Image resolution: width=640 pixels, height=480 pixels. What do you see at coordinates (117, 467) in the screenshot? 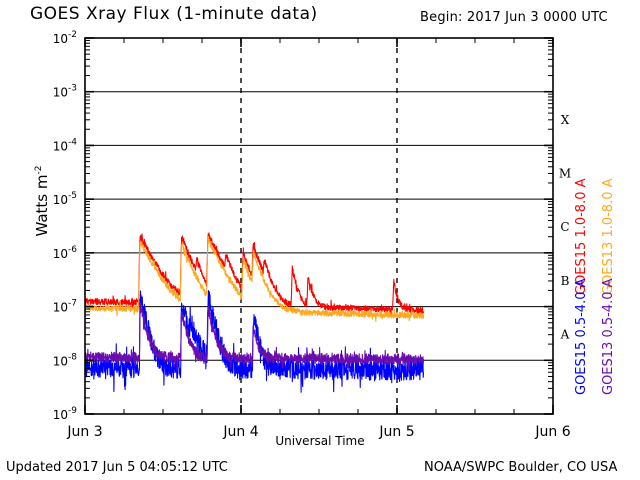
I see `updated-timestamp: Updated 2017 Jun 5 04:05:12 UTC` at bounding box center [117, 467].